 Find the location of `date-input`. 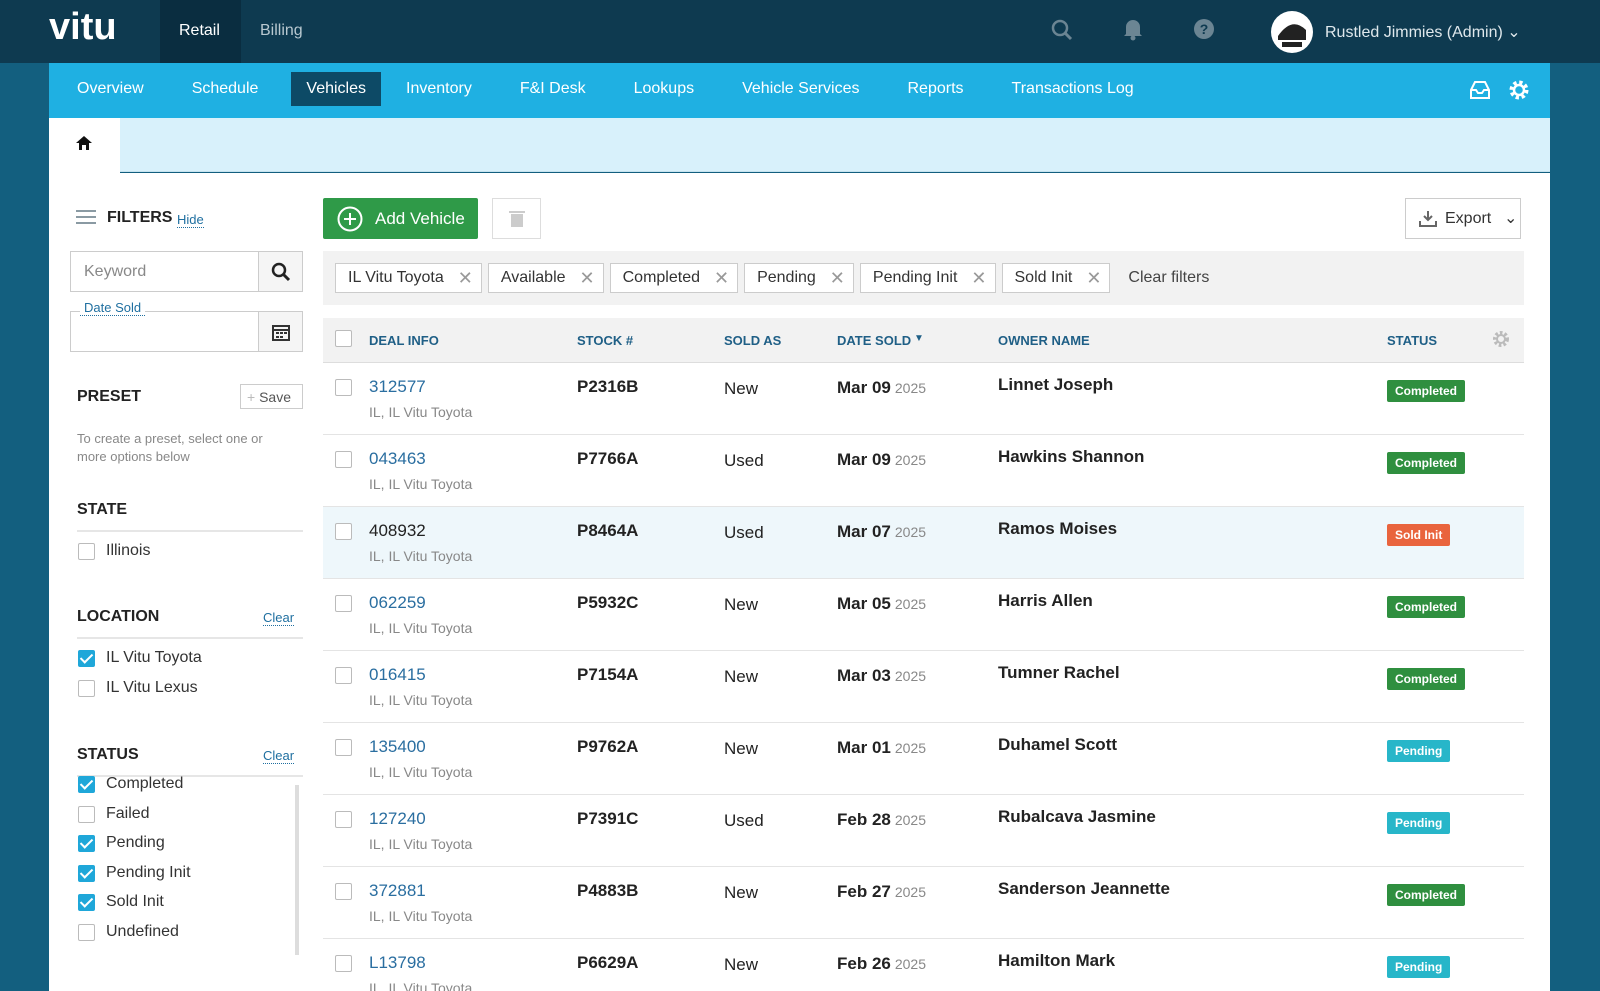

date-input is located at coordinates (164, 331).